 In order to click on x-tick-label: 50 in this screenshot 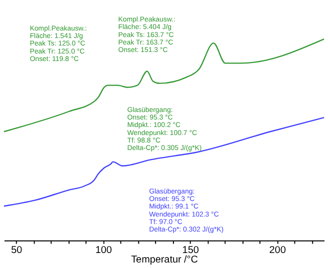, I will do `click(17, 250)`.